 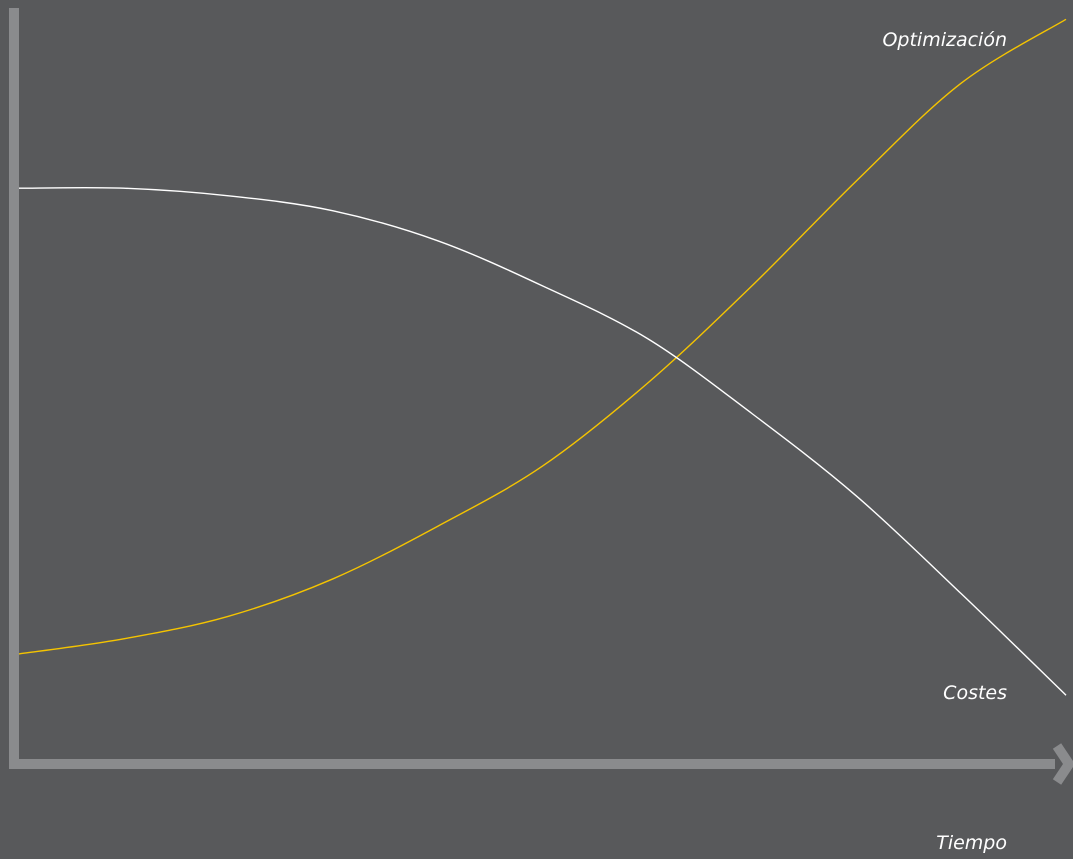 What do you see at coordinates (1062, 764) in the screenshot?
I see `x-axis-arrowhead` at bounding box center [1062, 764].